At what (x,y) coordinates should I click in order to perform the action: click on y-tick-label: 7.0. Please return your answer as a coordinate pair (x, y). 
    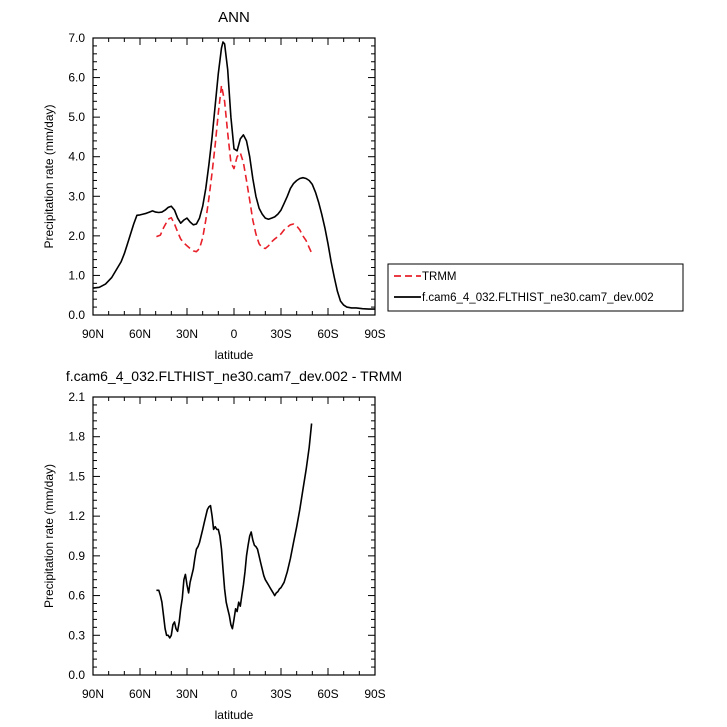
    Looking at the image, I should click on (76, 38).